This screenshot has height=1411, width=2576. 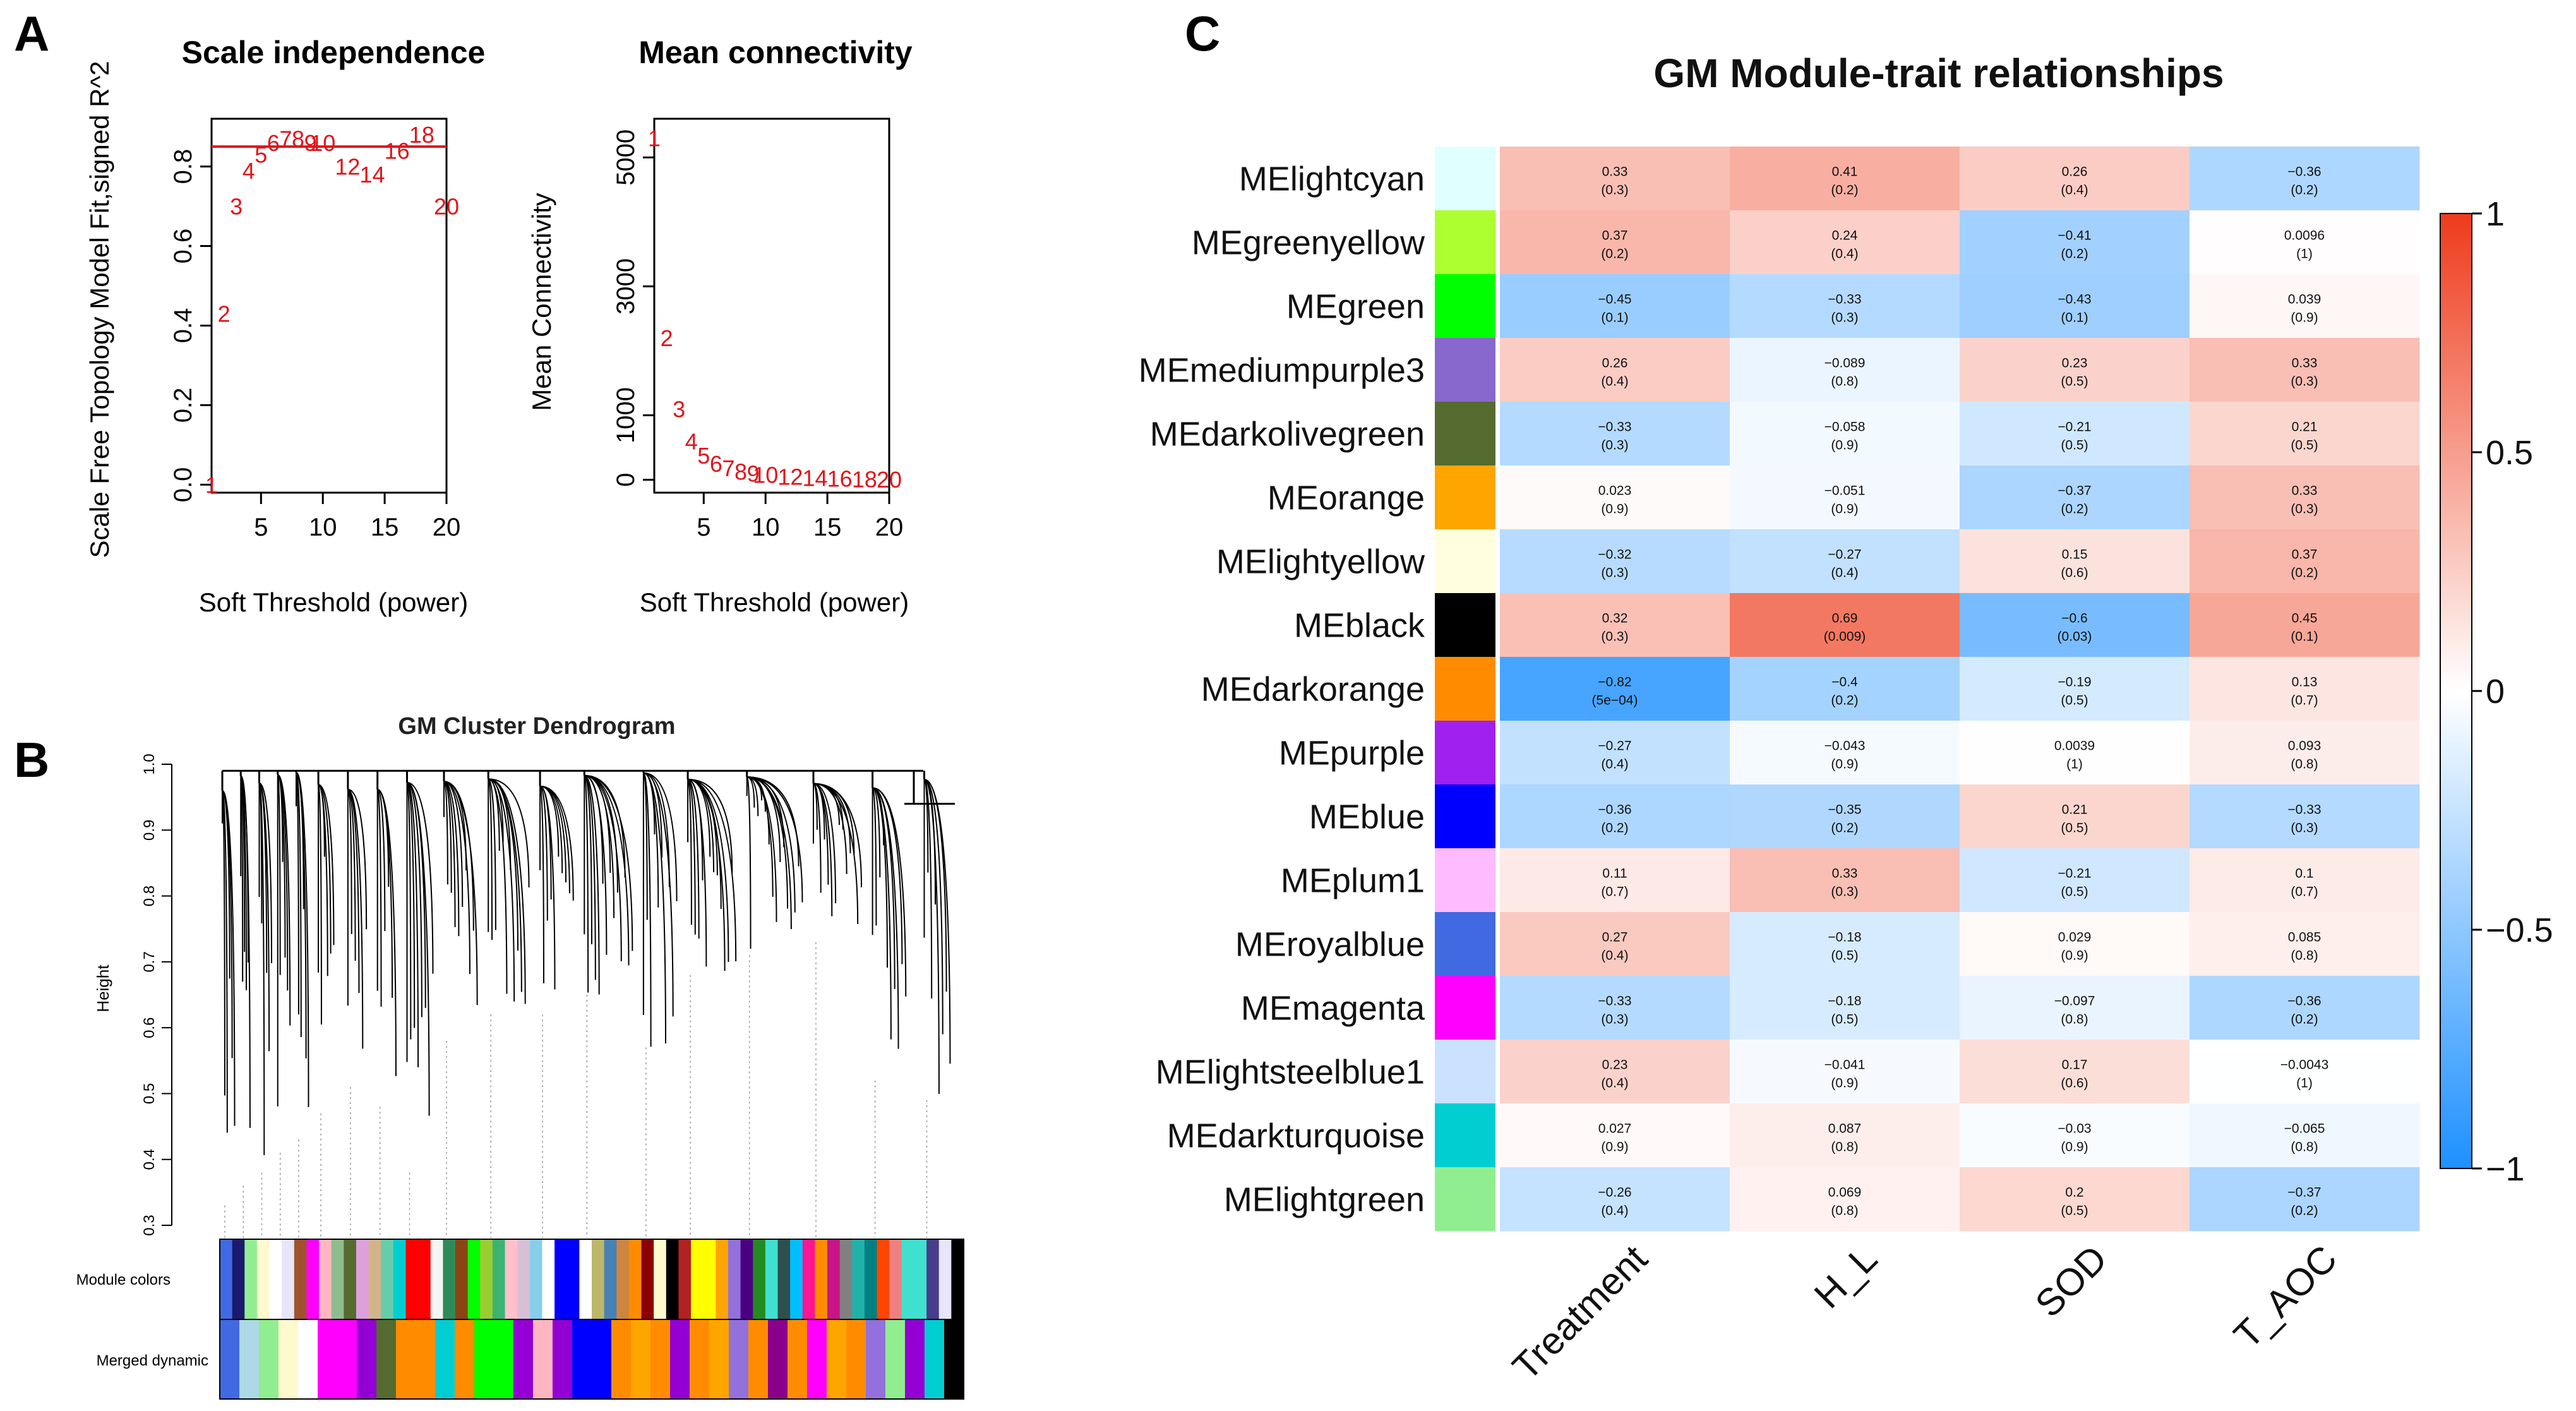 What do you see at coordinates (2509, 453) in the screenshot?
I see `colorbar-tick-label: 0.5` at bounding box center [2509, 453].